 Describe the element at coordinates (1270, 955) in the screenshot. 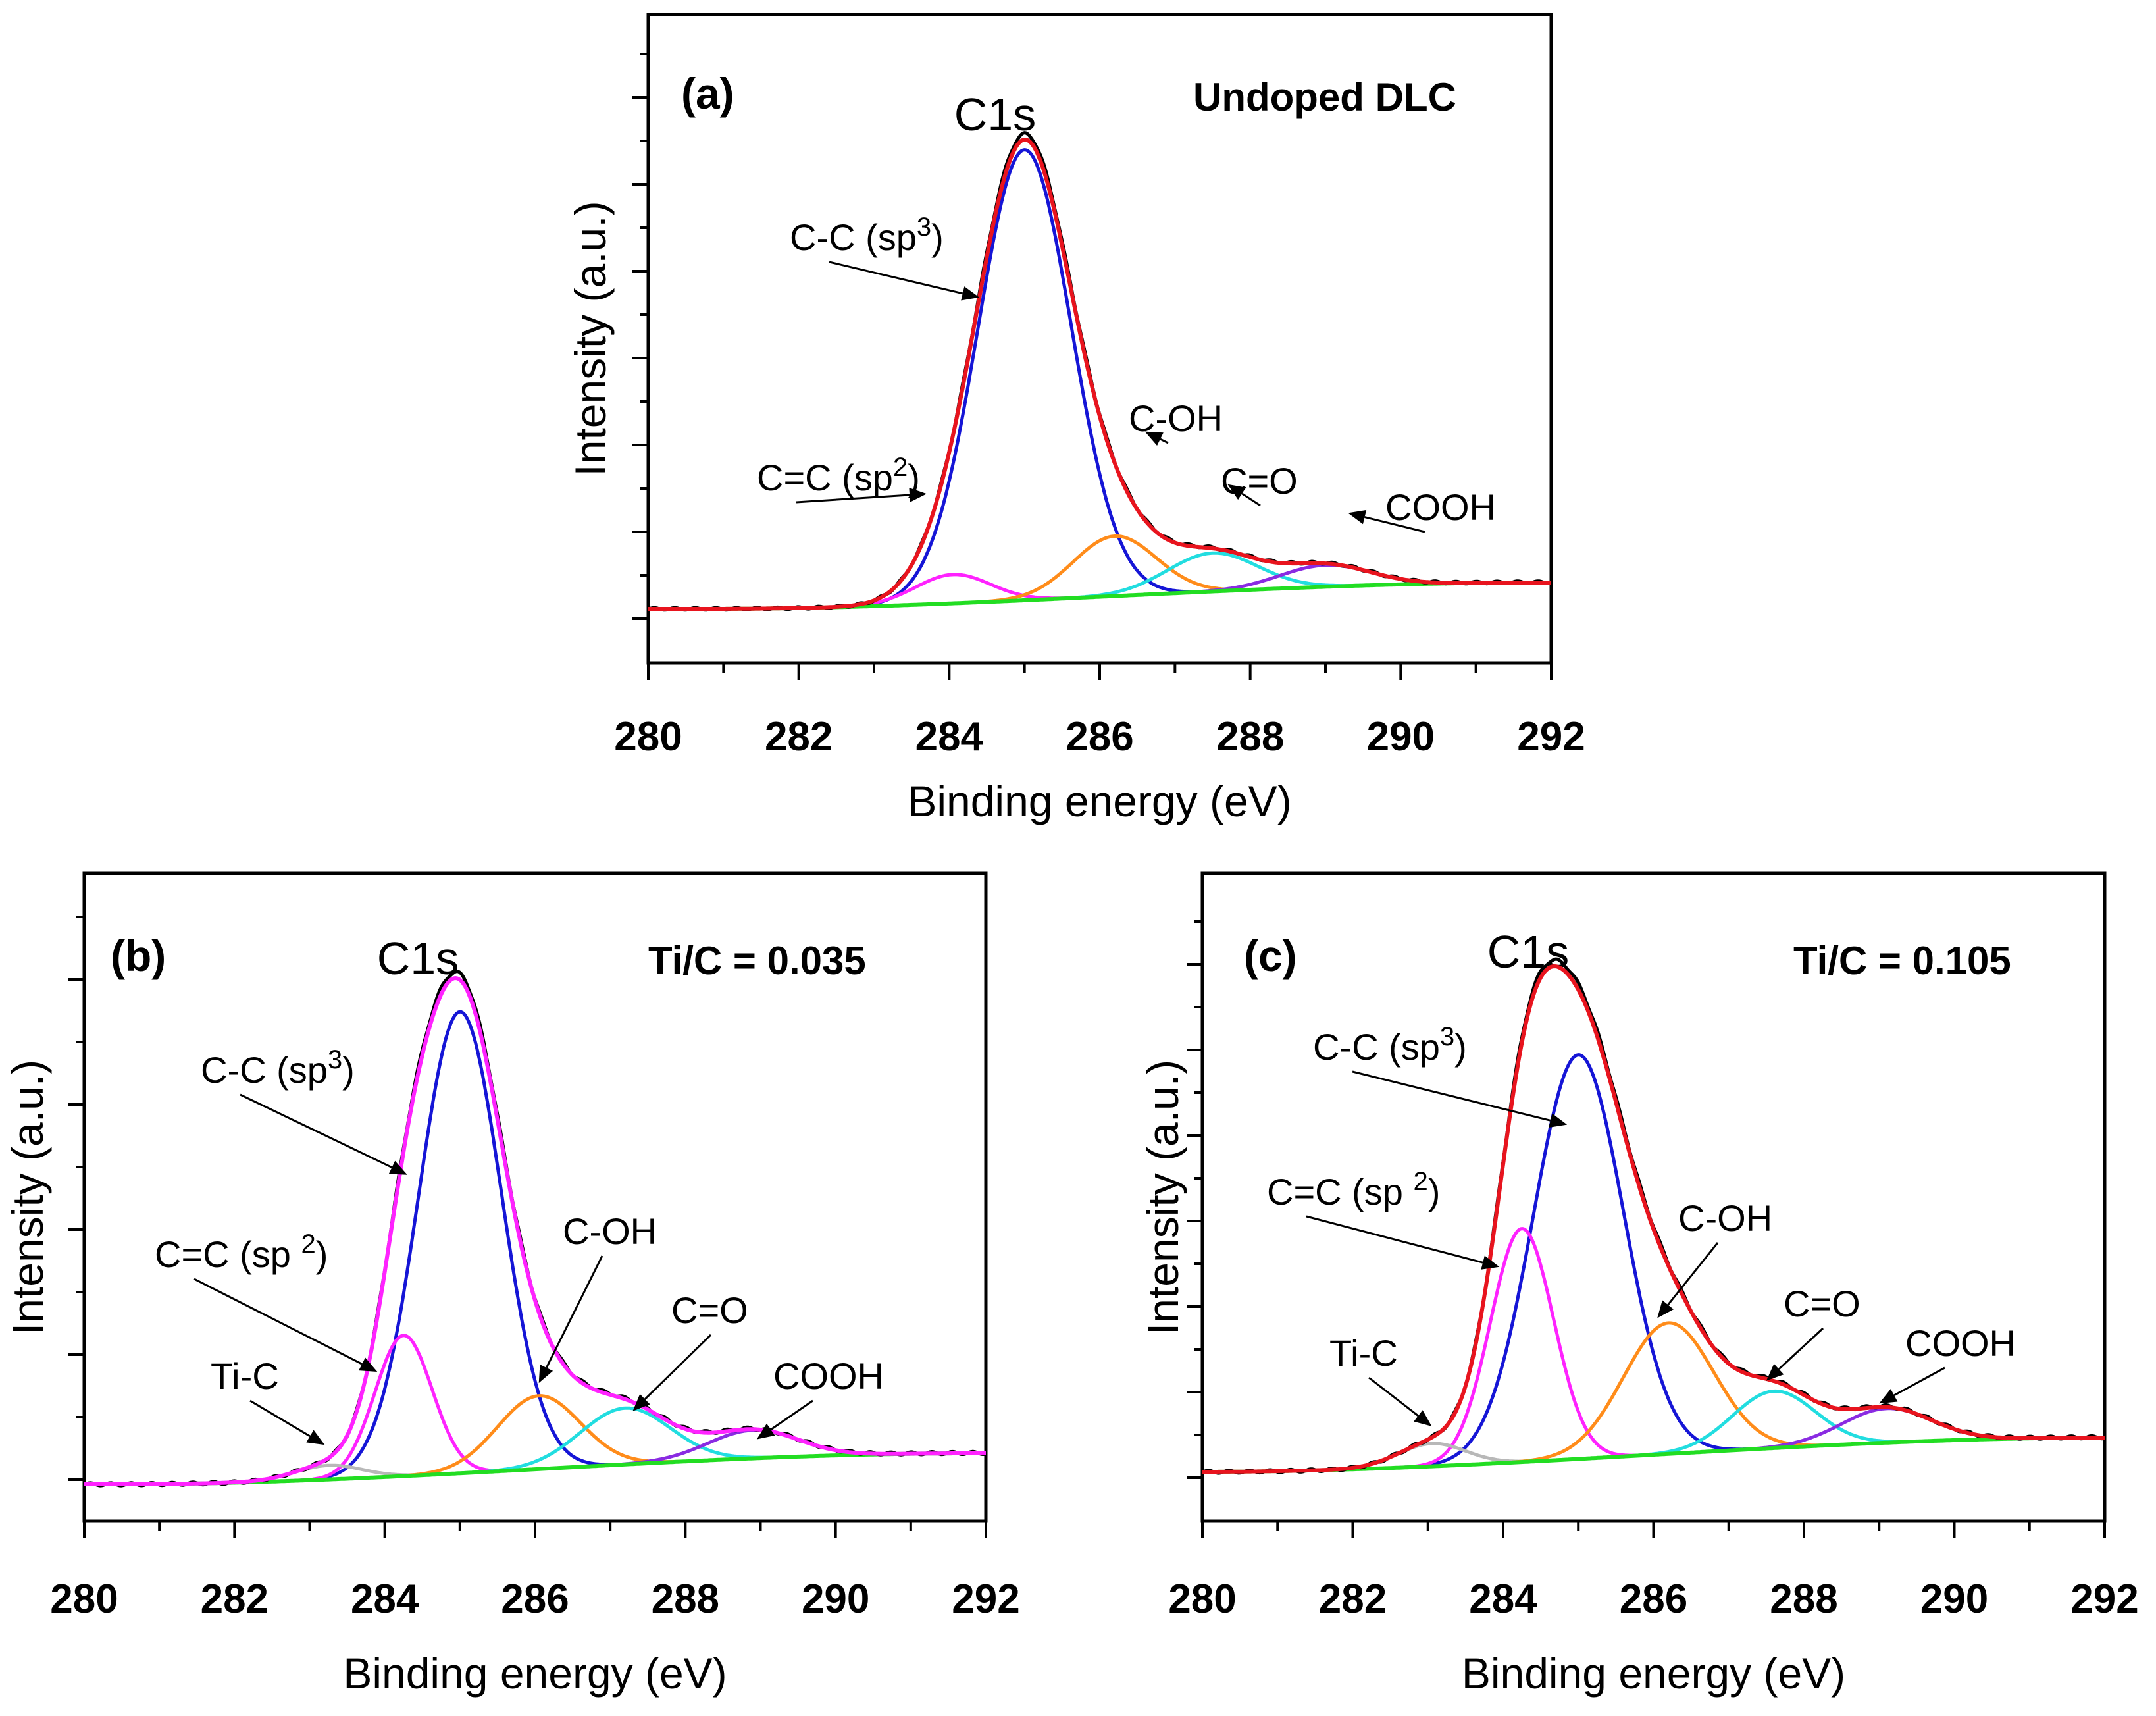

I see `panel-label: (c)` at that location.